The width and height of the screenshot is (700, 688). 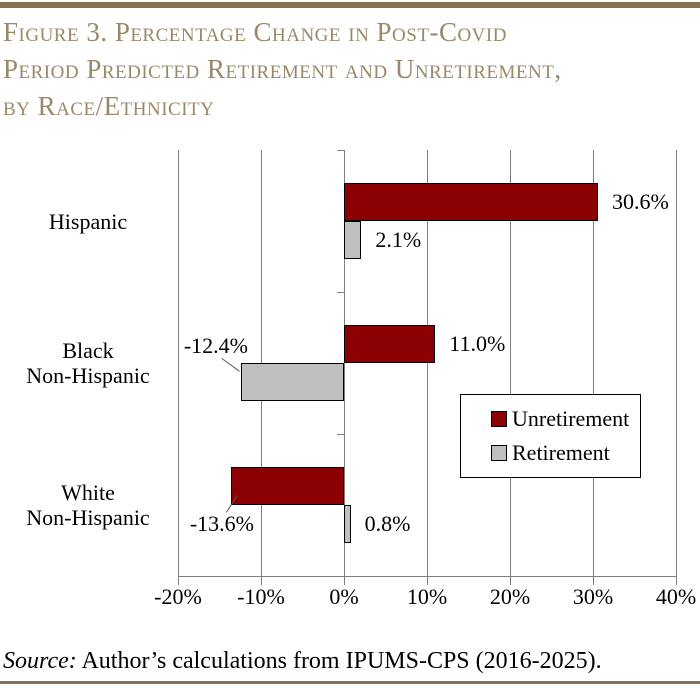 I want to click on x-axis-label-40: 40%, so click(x=676, y=596).